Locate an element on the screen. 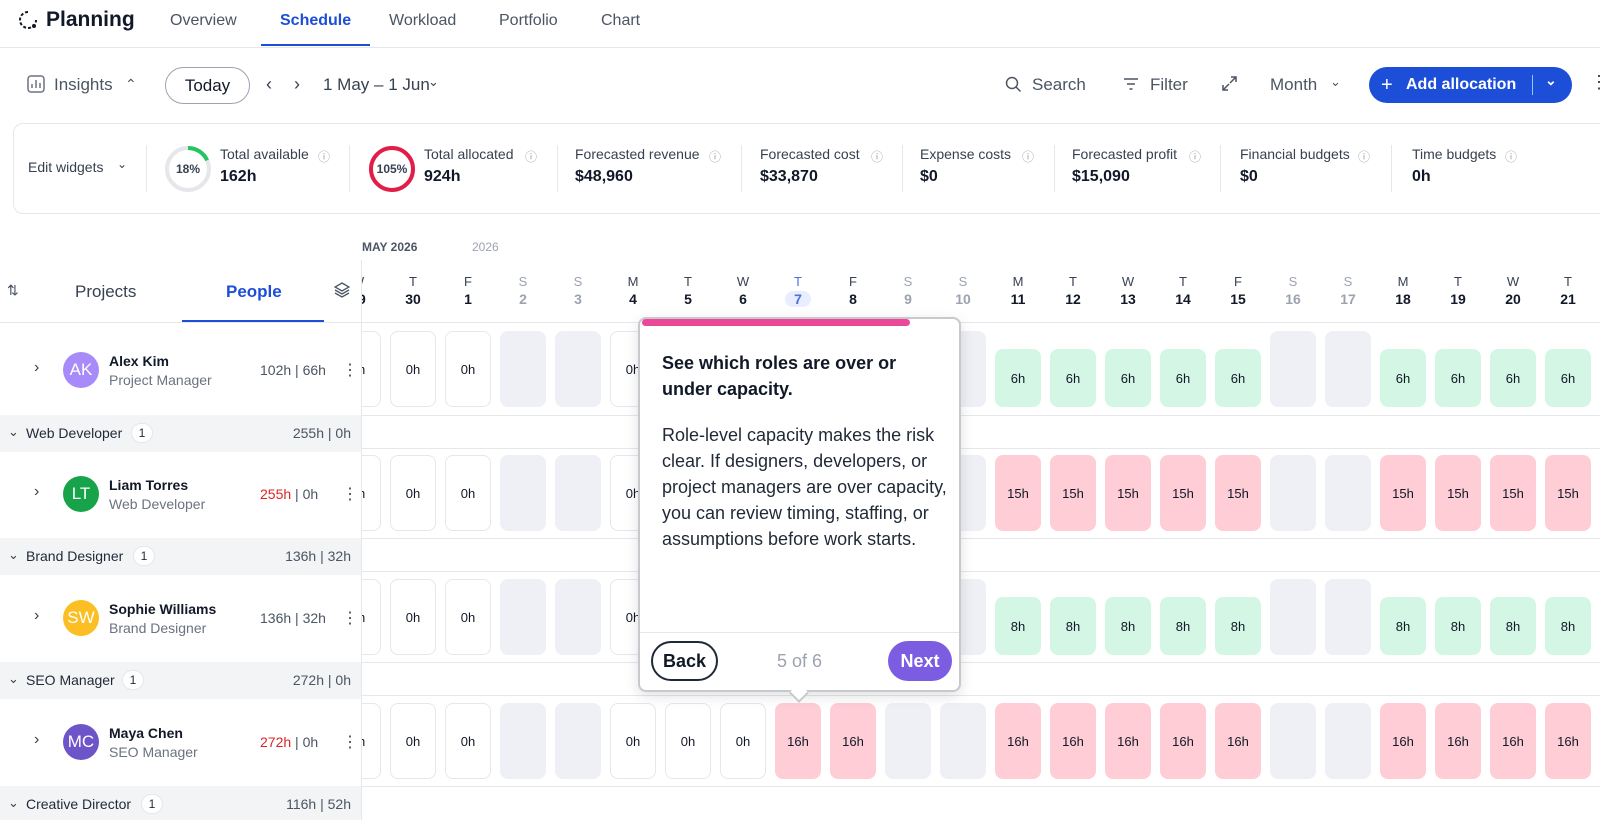 This screenshot has width=1600, height=820. add-allocation-button: + Add allocation ⌄ is located at coordinates (1470, 85).